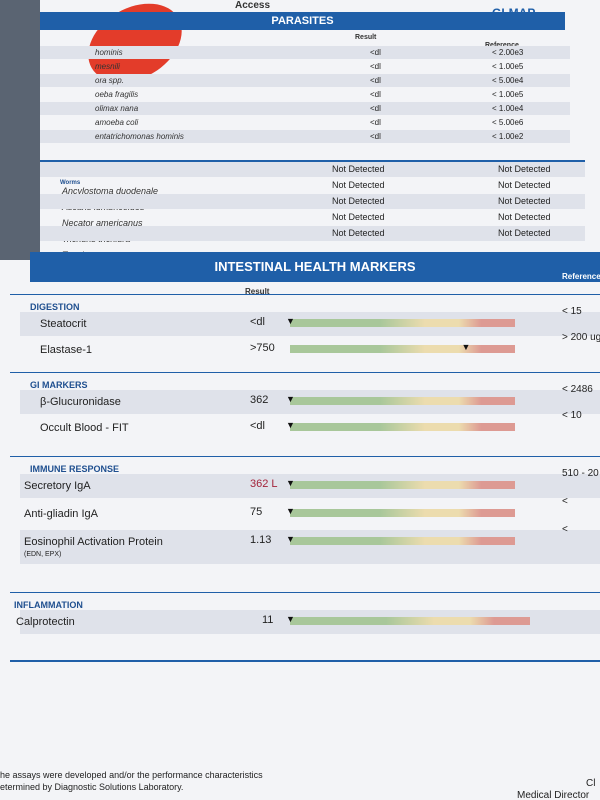 The image size is (600, 800). I want to click on worms-label: Worms, so click(70, 183).